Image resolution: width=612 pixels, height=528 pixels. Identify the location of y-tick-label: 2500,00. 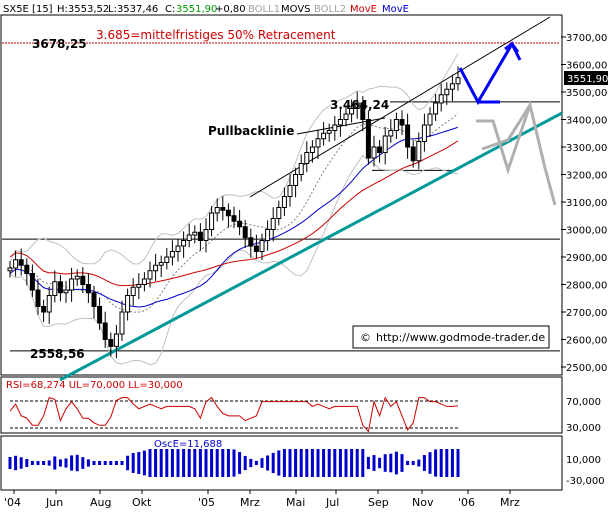
(586, 368).